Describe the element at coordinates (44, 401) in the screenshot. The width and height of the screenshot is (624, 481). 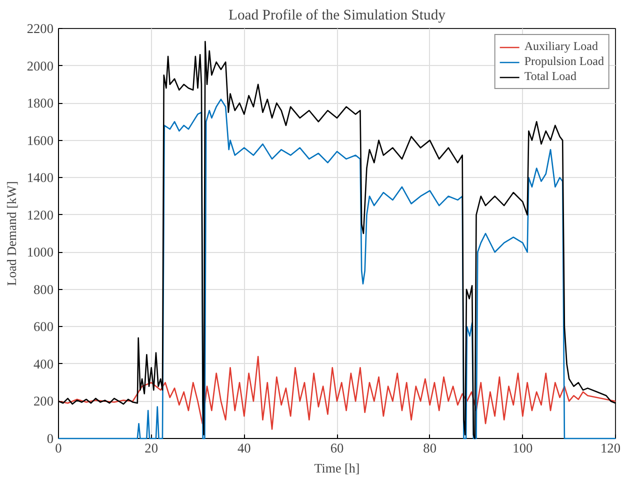
I see `y-tick-label: 200` at that location.